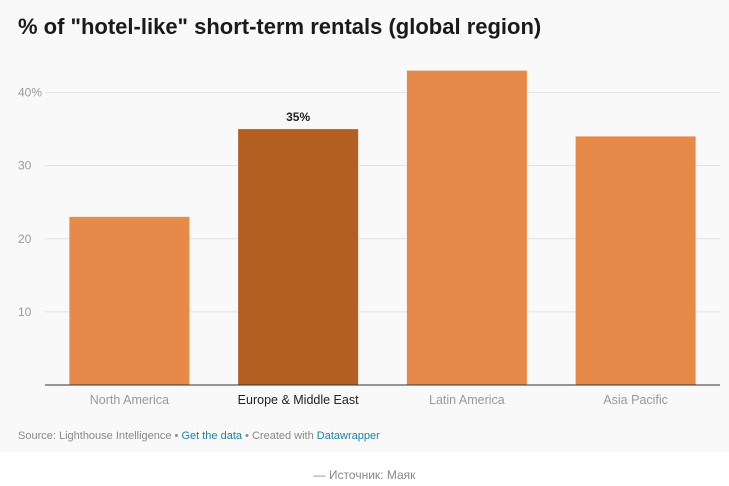  Describe the element at coordinates (25, 239) in the screenshot. I see `y-tick-label: 20` at that location.